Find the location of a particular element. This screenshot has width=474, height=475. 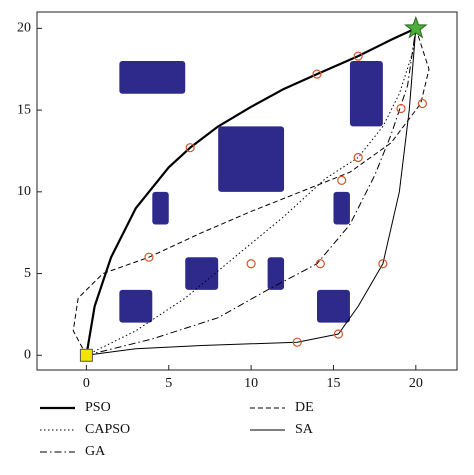

x-tick-label: 5 is located at coordinates (168, 383).